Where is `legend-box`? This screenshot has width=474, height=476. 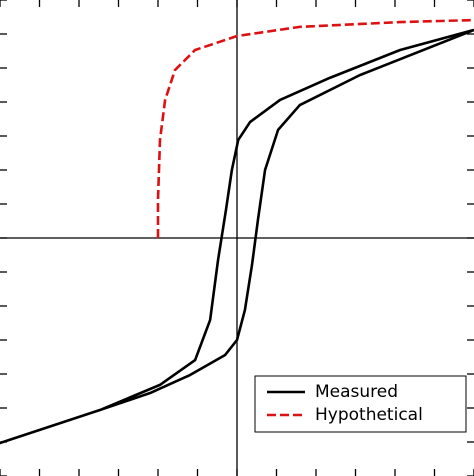
legend-box is located at coordinates (360, 404).